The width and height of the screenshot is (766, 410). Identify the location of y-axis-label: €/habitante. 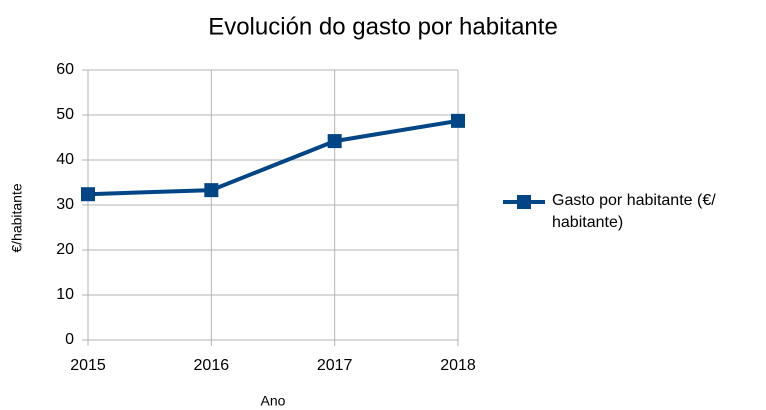
(17, 217).